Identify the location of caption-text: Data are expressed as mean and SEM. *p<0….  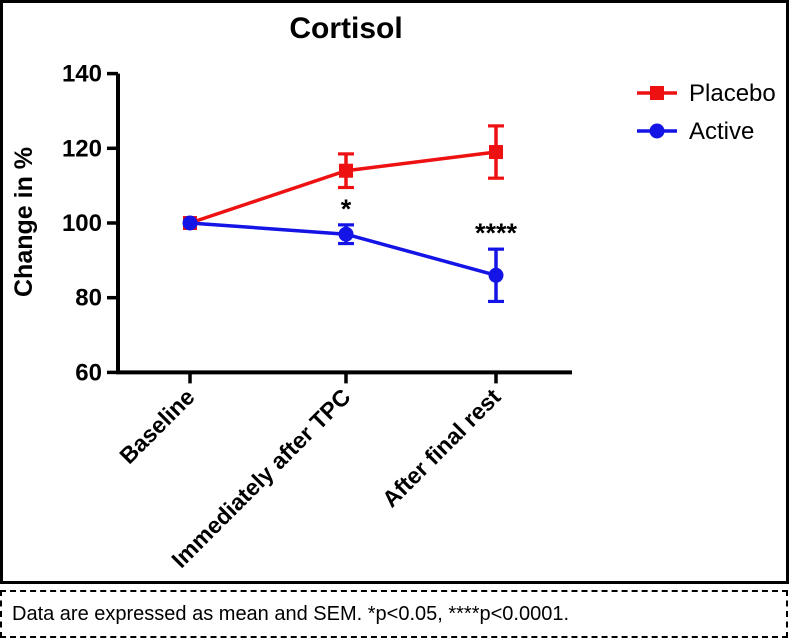
(291, 613).